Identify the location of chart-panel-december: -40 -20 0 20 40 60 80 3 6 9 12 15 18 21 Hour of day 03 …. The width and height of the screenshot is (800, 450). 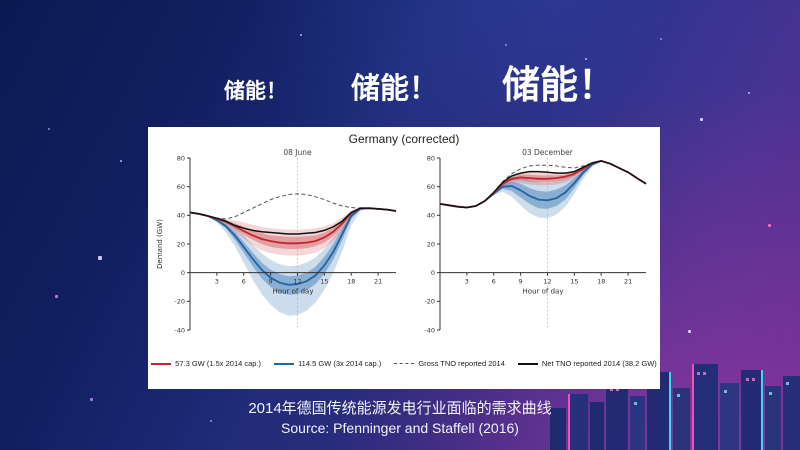
(529, 251).